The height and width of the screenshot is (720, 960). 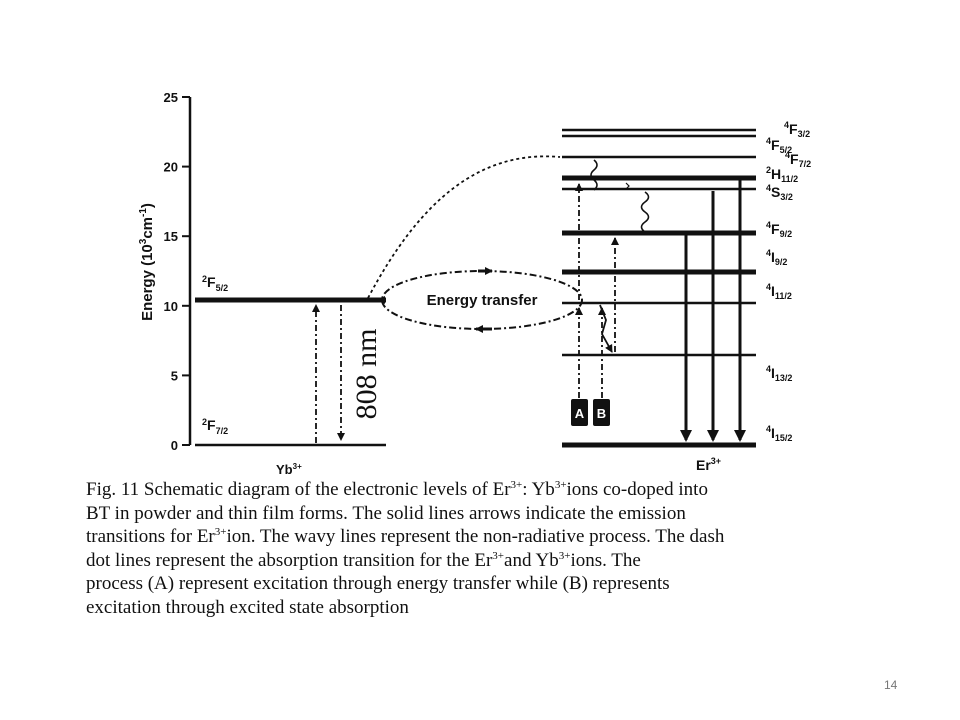 What do you see at coordinates (594, 175) in the screenshot?
I see `wavy-line-upper` at bounding box center [594, 175].